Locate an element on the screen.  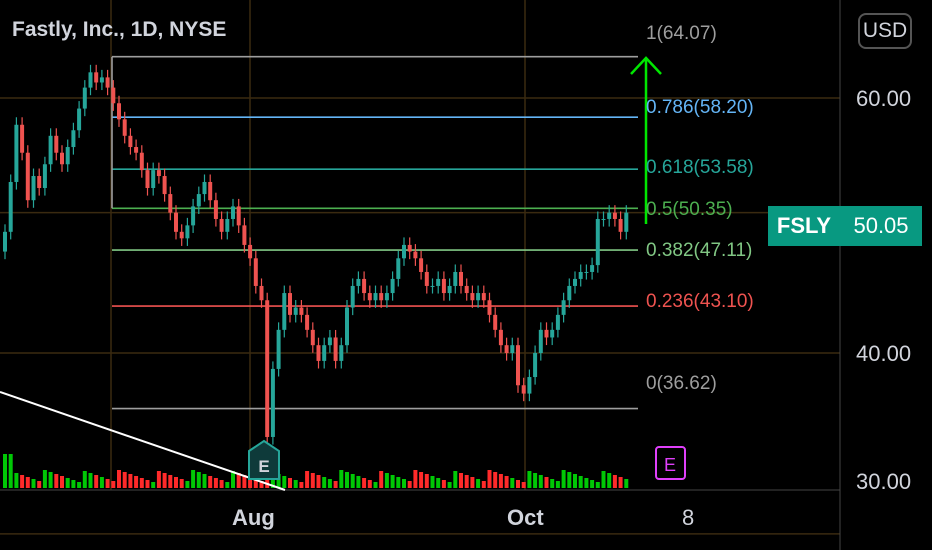
earnings-icon-upcoming is located at coordinates (670, 463).